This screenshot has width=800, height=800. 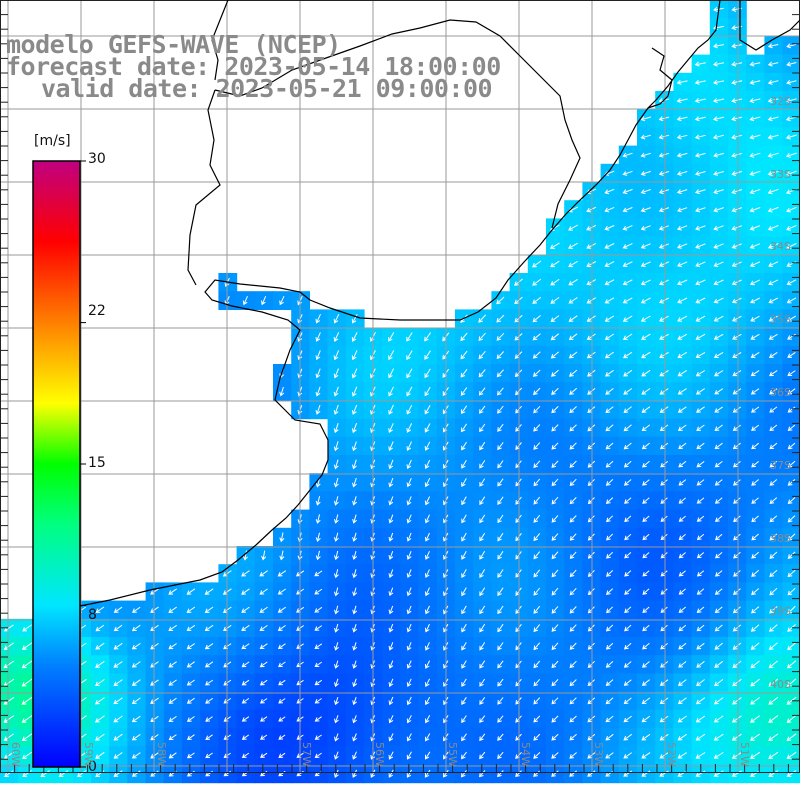 I want to click on lat-label: 33S, so click(x=780, y=174).